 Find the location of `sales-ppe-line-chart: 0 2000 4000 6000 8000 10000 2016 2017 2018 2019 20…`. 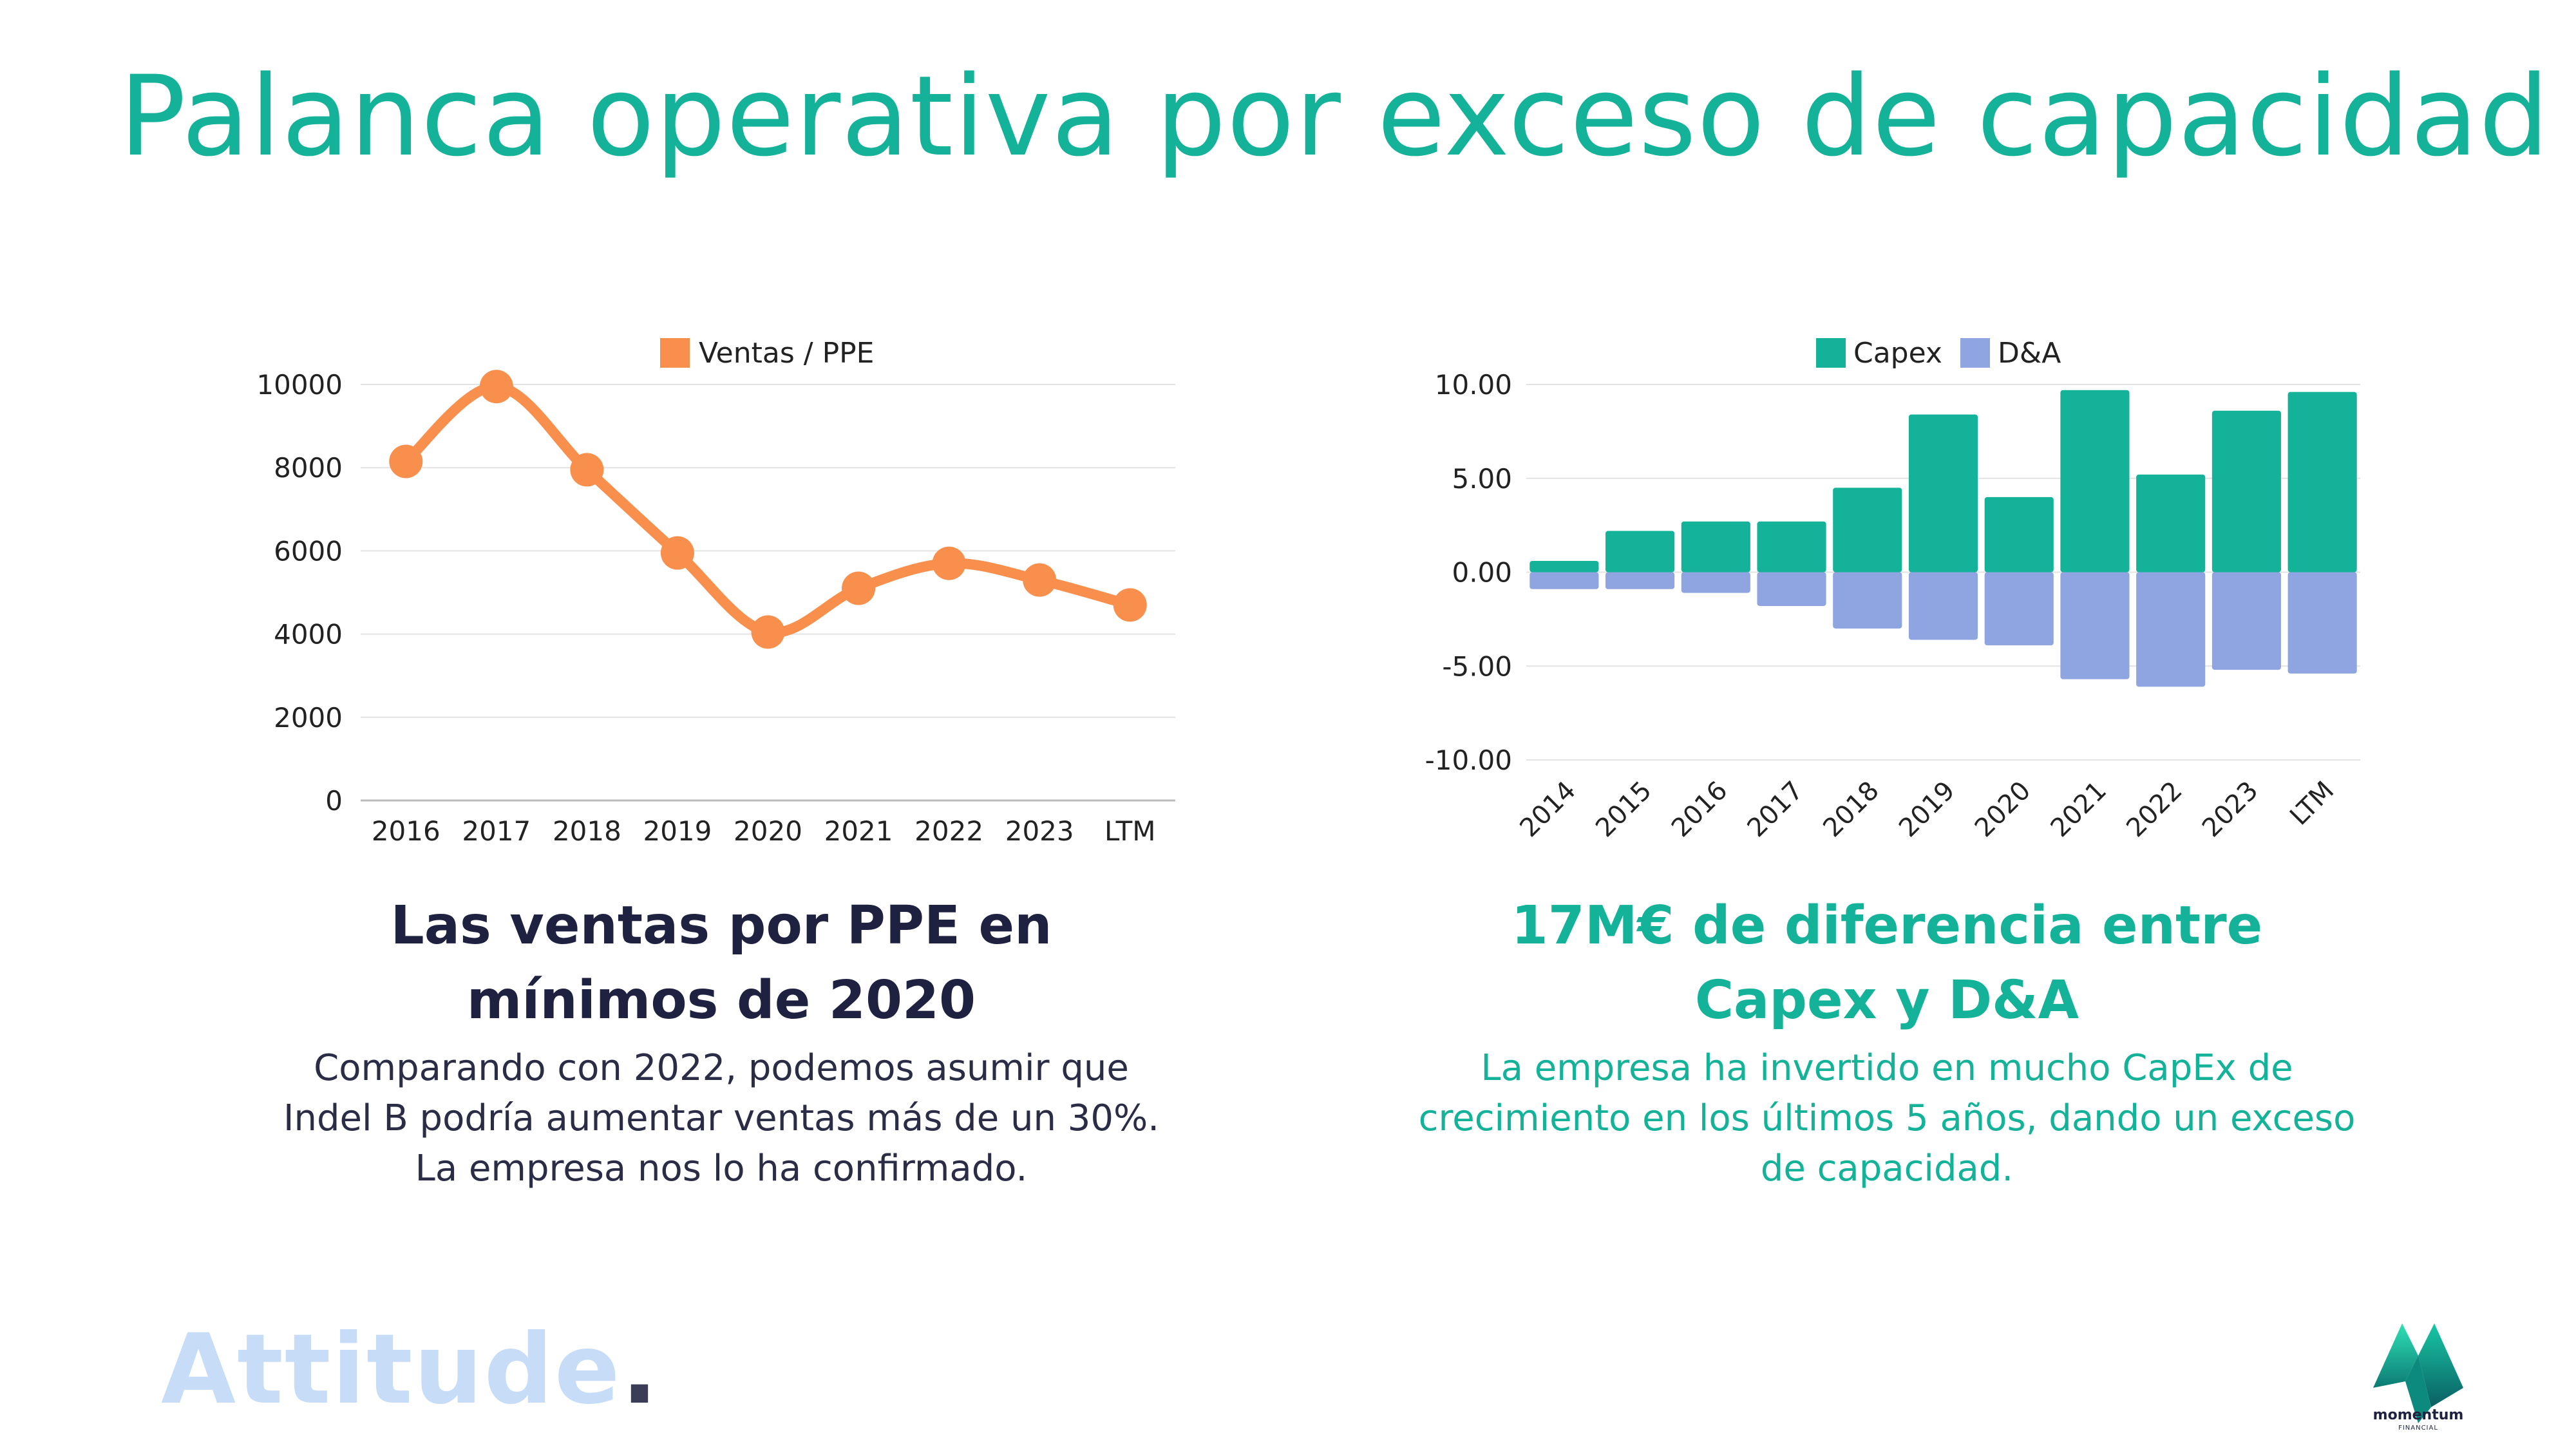

sales-ppe-line-chart: 0 2000 4000 6000 8000 10000 2016 2017 2018 2019 20… is located at coordinates (716, 592).